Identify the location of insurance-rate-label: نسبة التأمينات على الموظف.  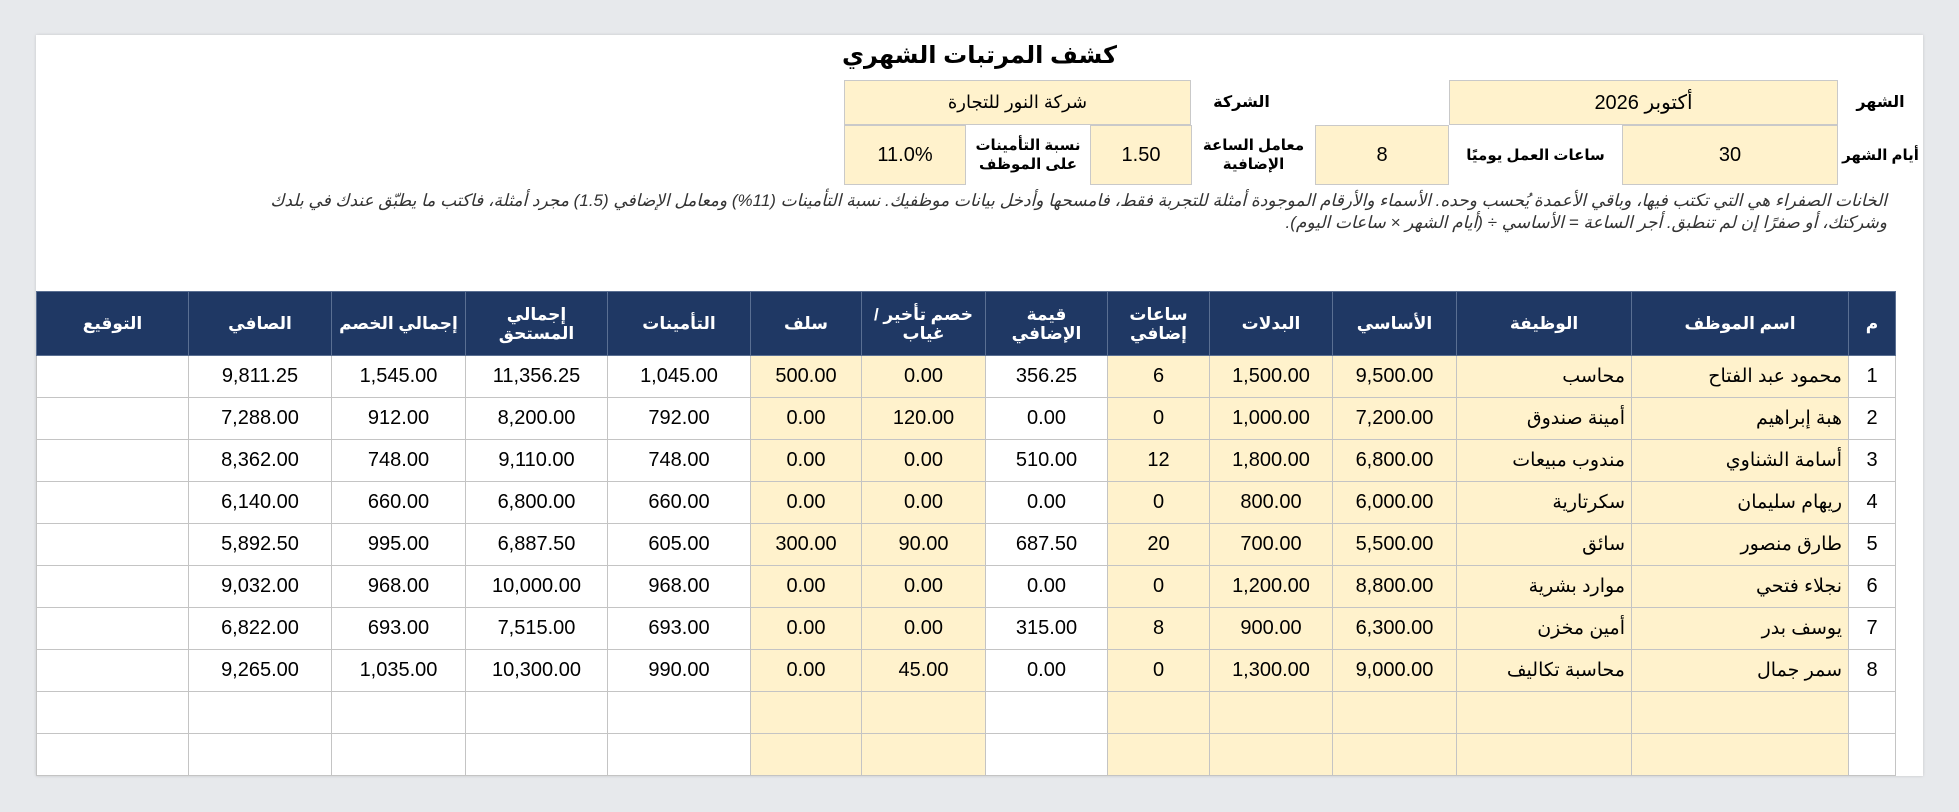
(1028, 155).